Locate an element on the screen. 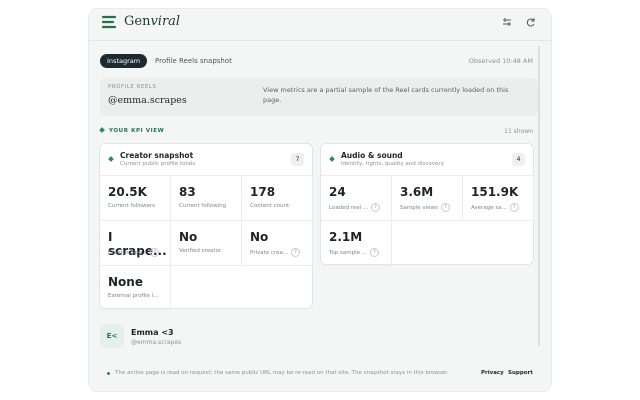 The image size is (640, 400). metric-value: 2.1M is located at coordinates (346, 237).